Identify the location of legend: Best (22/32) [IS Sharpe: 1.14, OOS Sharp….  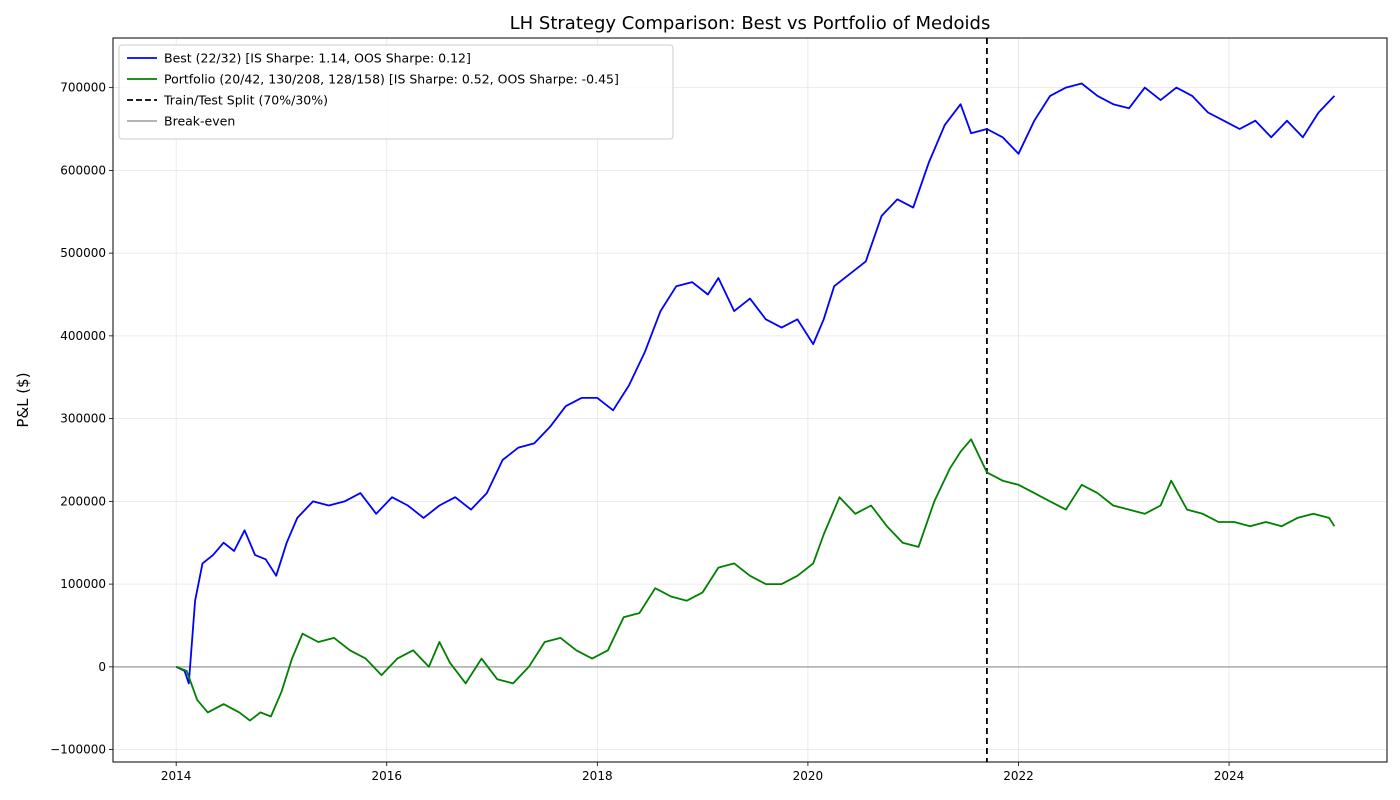
(396, 92).